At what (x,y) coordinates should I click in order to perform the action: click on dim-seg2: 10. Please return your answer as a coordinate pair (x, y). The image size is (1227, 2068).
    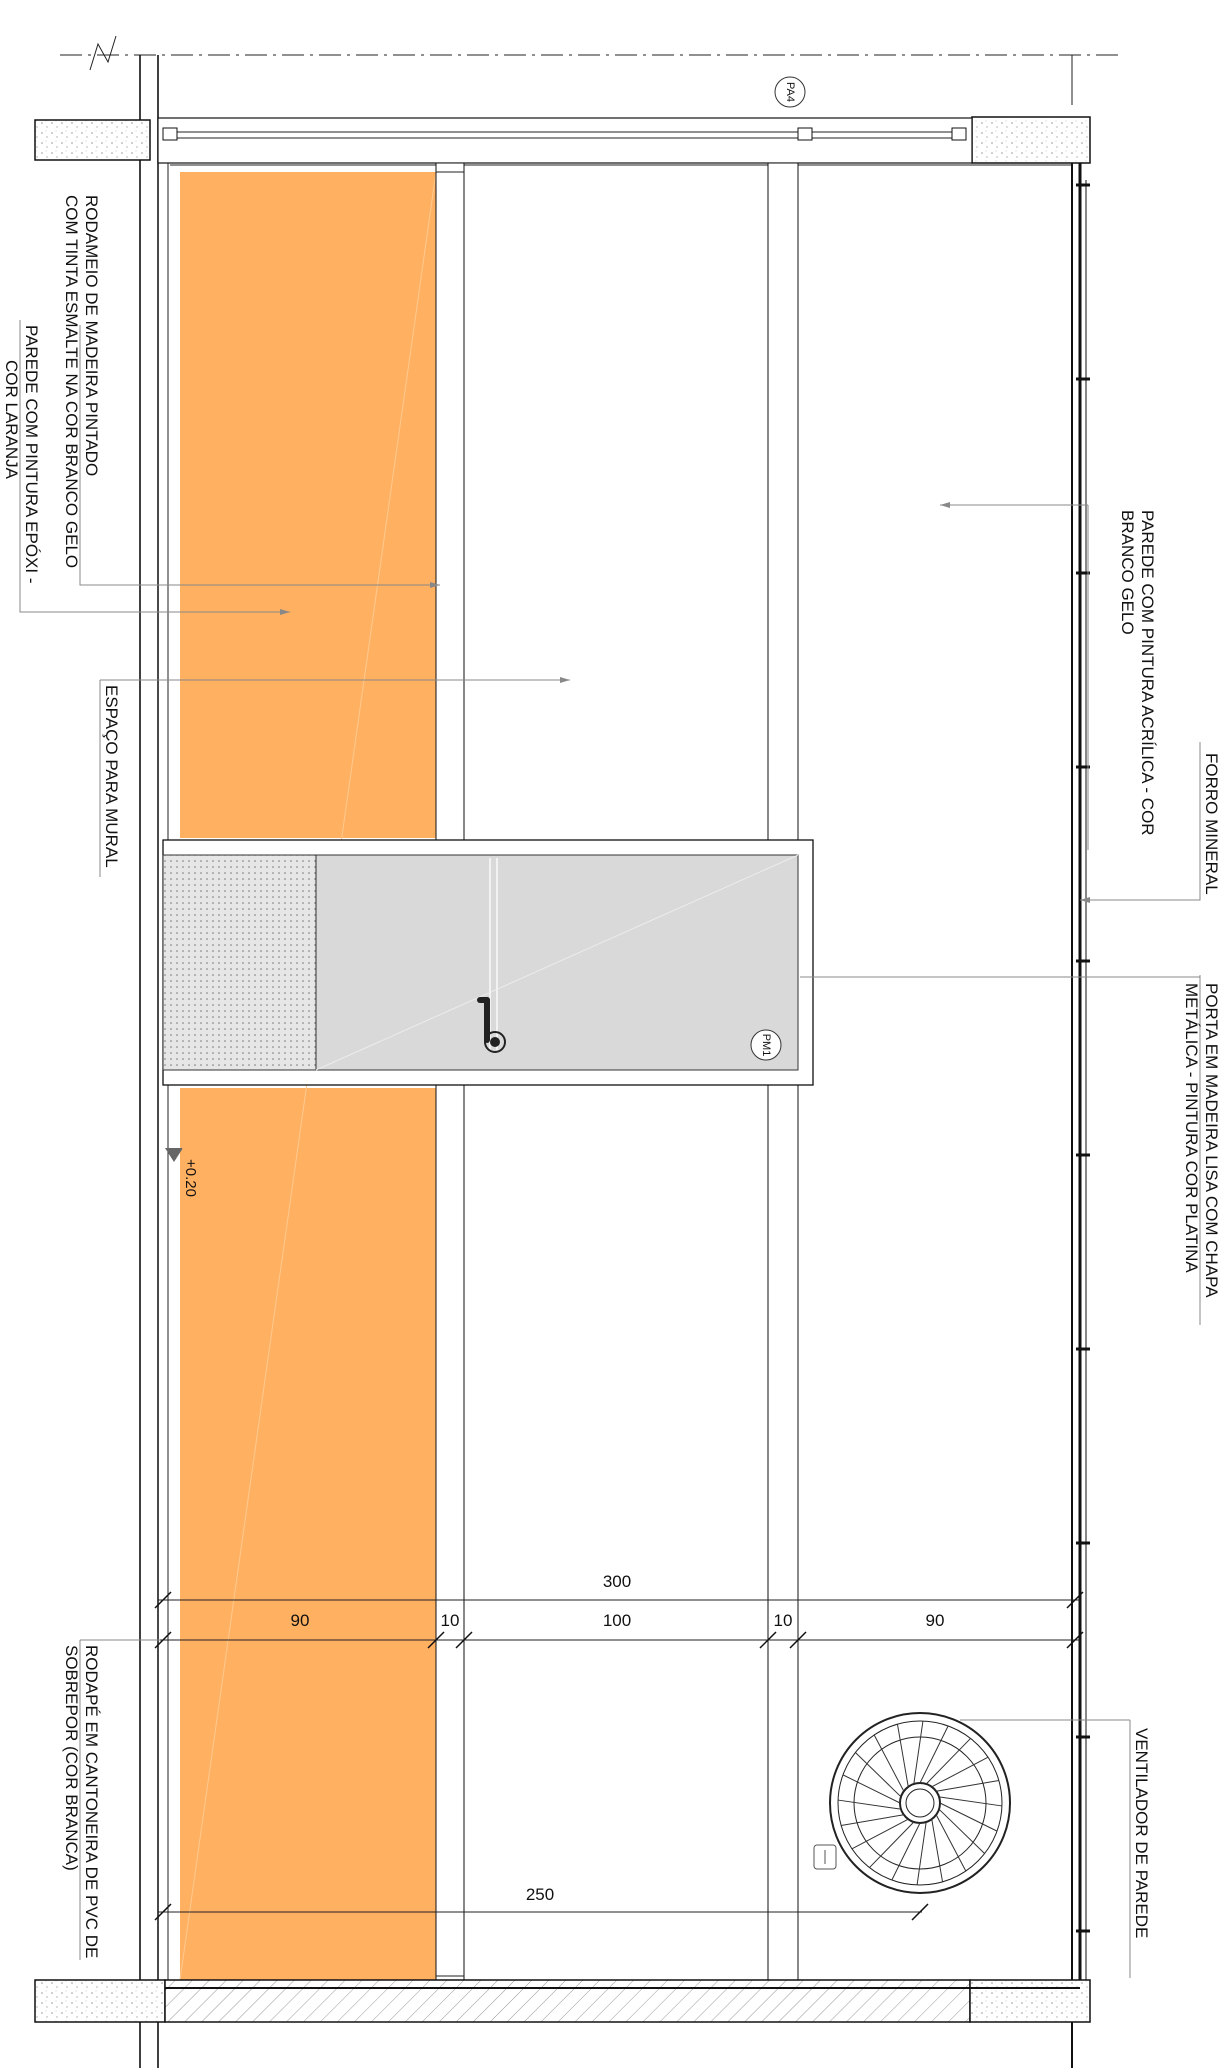
    Looking at the image, I should click on (450, 1620).